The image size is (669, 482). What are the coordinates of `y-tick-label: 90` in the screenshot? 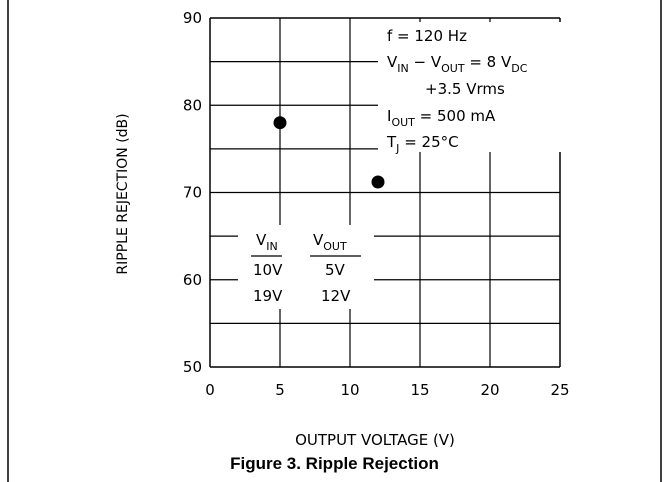 It's located at (192, 18).